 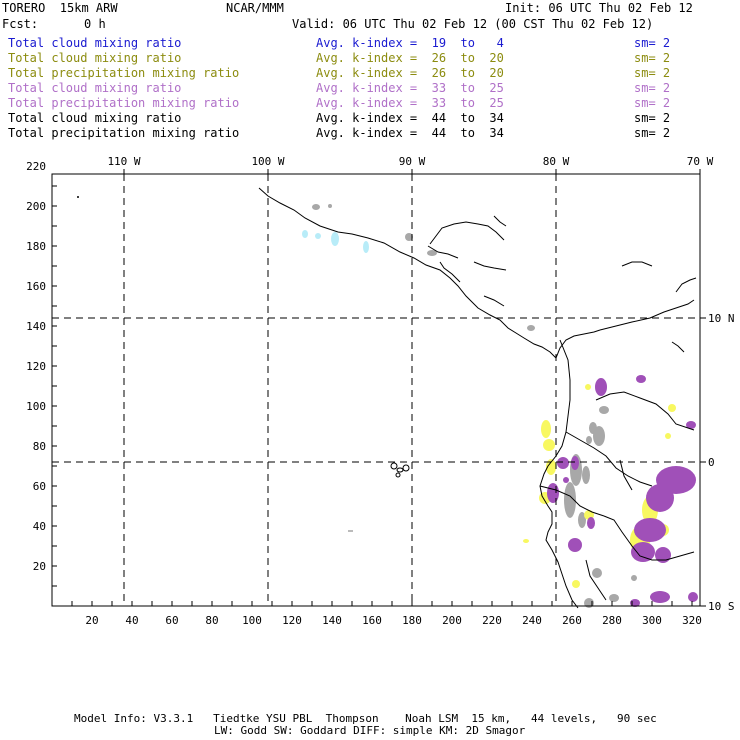 What do you see at coordinates (36, 326) in the screenshot?
I see `y-tick-label: 140` at bounding box center [36, 326].